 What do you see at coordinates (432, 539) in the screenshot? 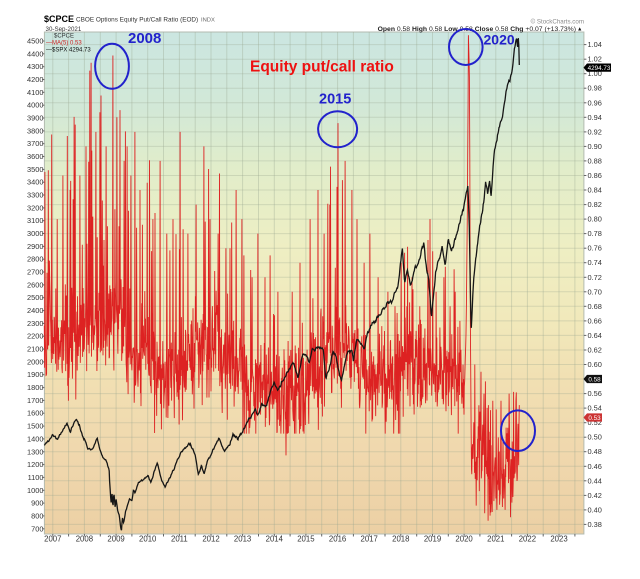
I see `svg-text: 2019` at bounding box center [432, 539].